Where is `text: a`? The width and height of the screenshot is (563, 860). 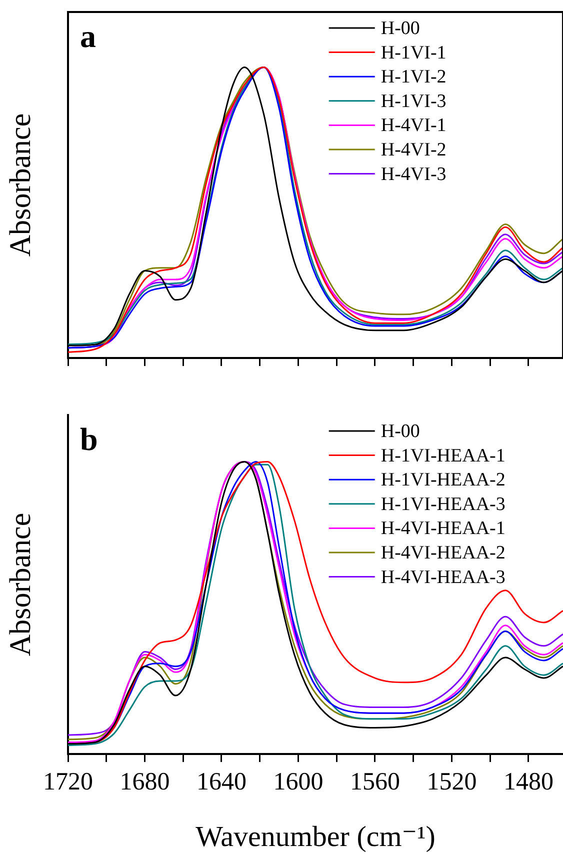
text: a is located at coordinates (88, 36).